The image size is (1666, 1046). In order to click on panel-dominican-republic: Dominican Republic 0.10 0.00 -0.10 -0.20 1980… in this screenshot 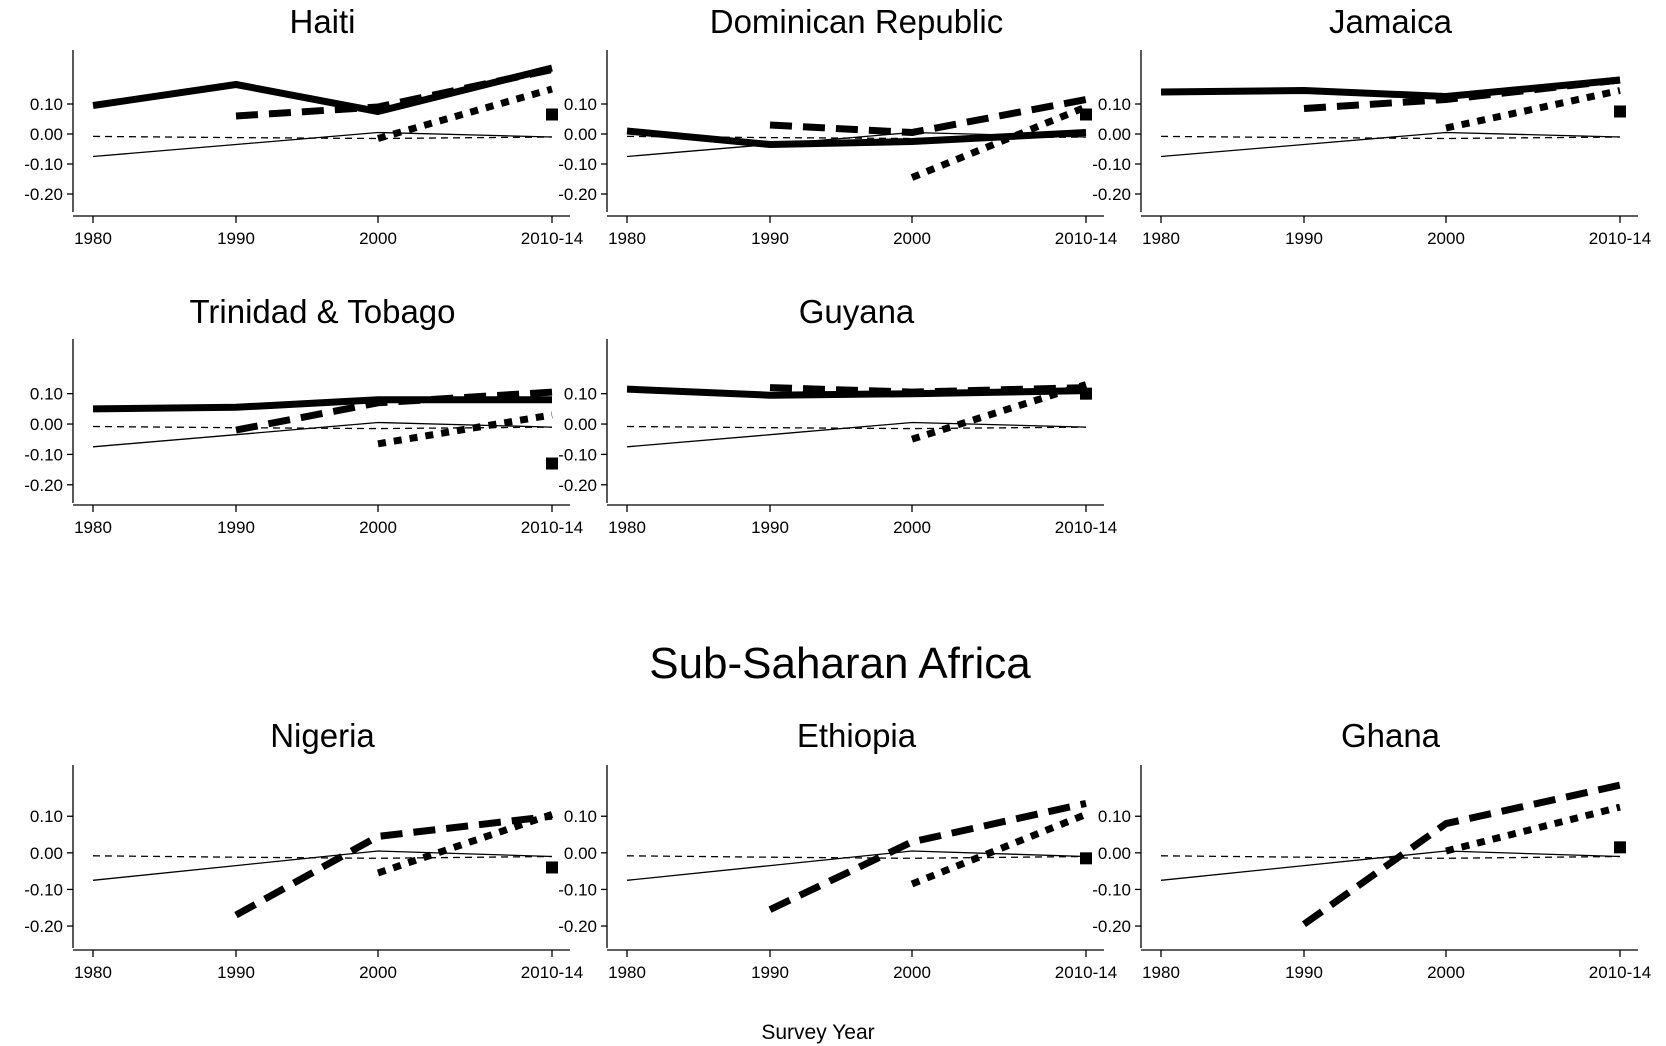, I will do `click(837, 125)`.